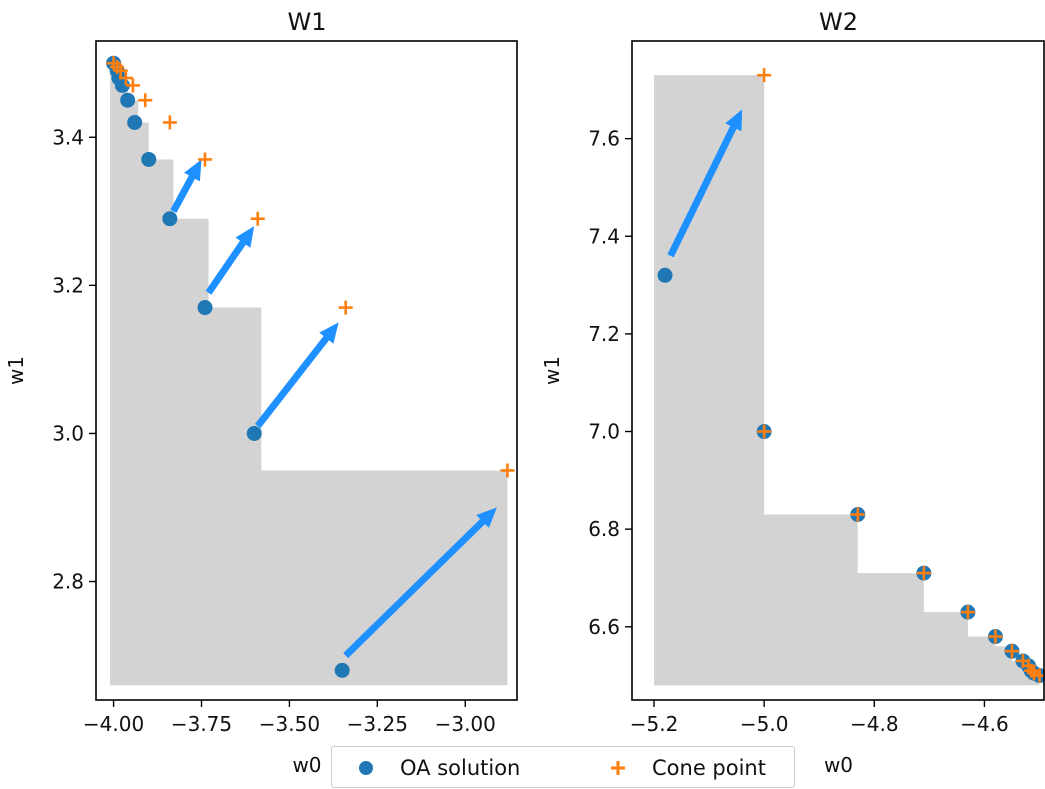 The image size is (1045, 789). What do you see at coordinates (68, 285) in the screenshot?
I see `y-tick-label: 3.2` at bounding box center [68, 285].